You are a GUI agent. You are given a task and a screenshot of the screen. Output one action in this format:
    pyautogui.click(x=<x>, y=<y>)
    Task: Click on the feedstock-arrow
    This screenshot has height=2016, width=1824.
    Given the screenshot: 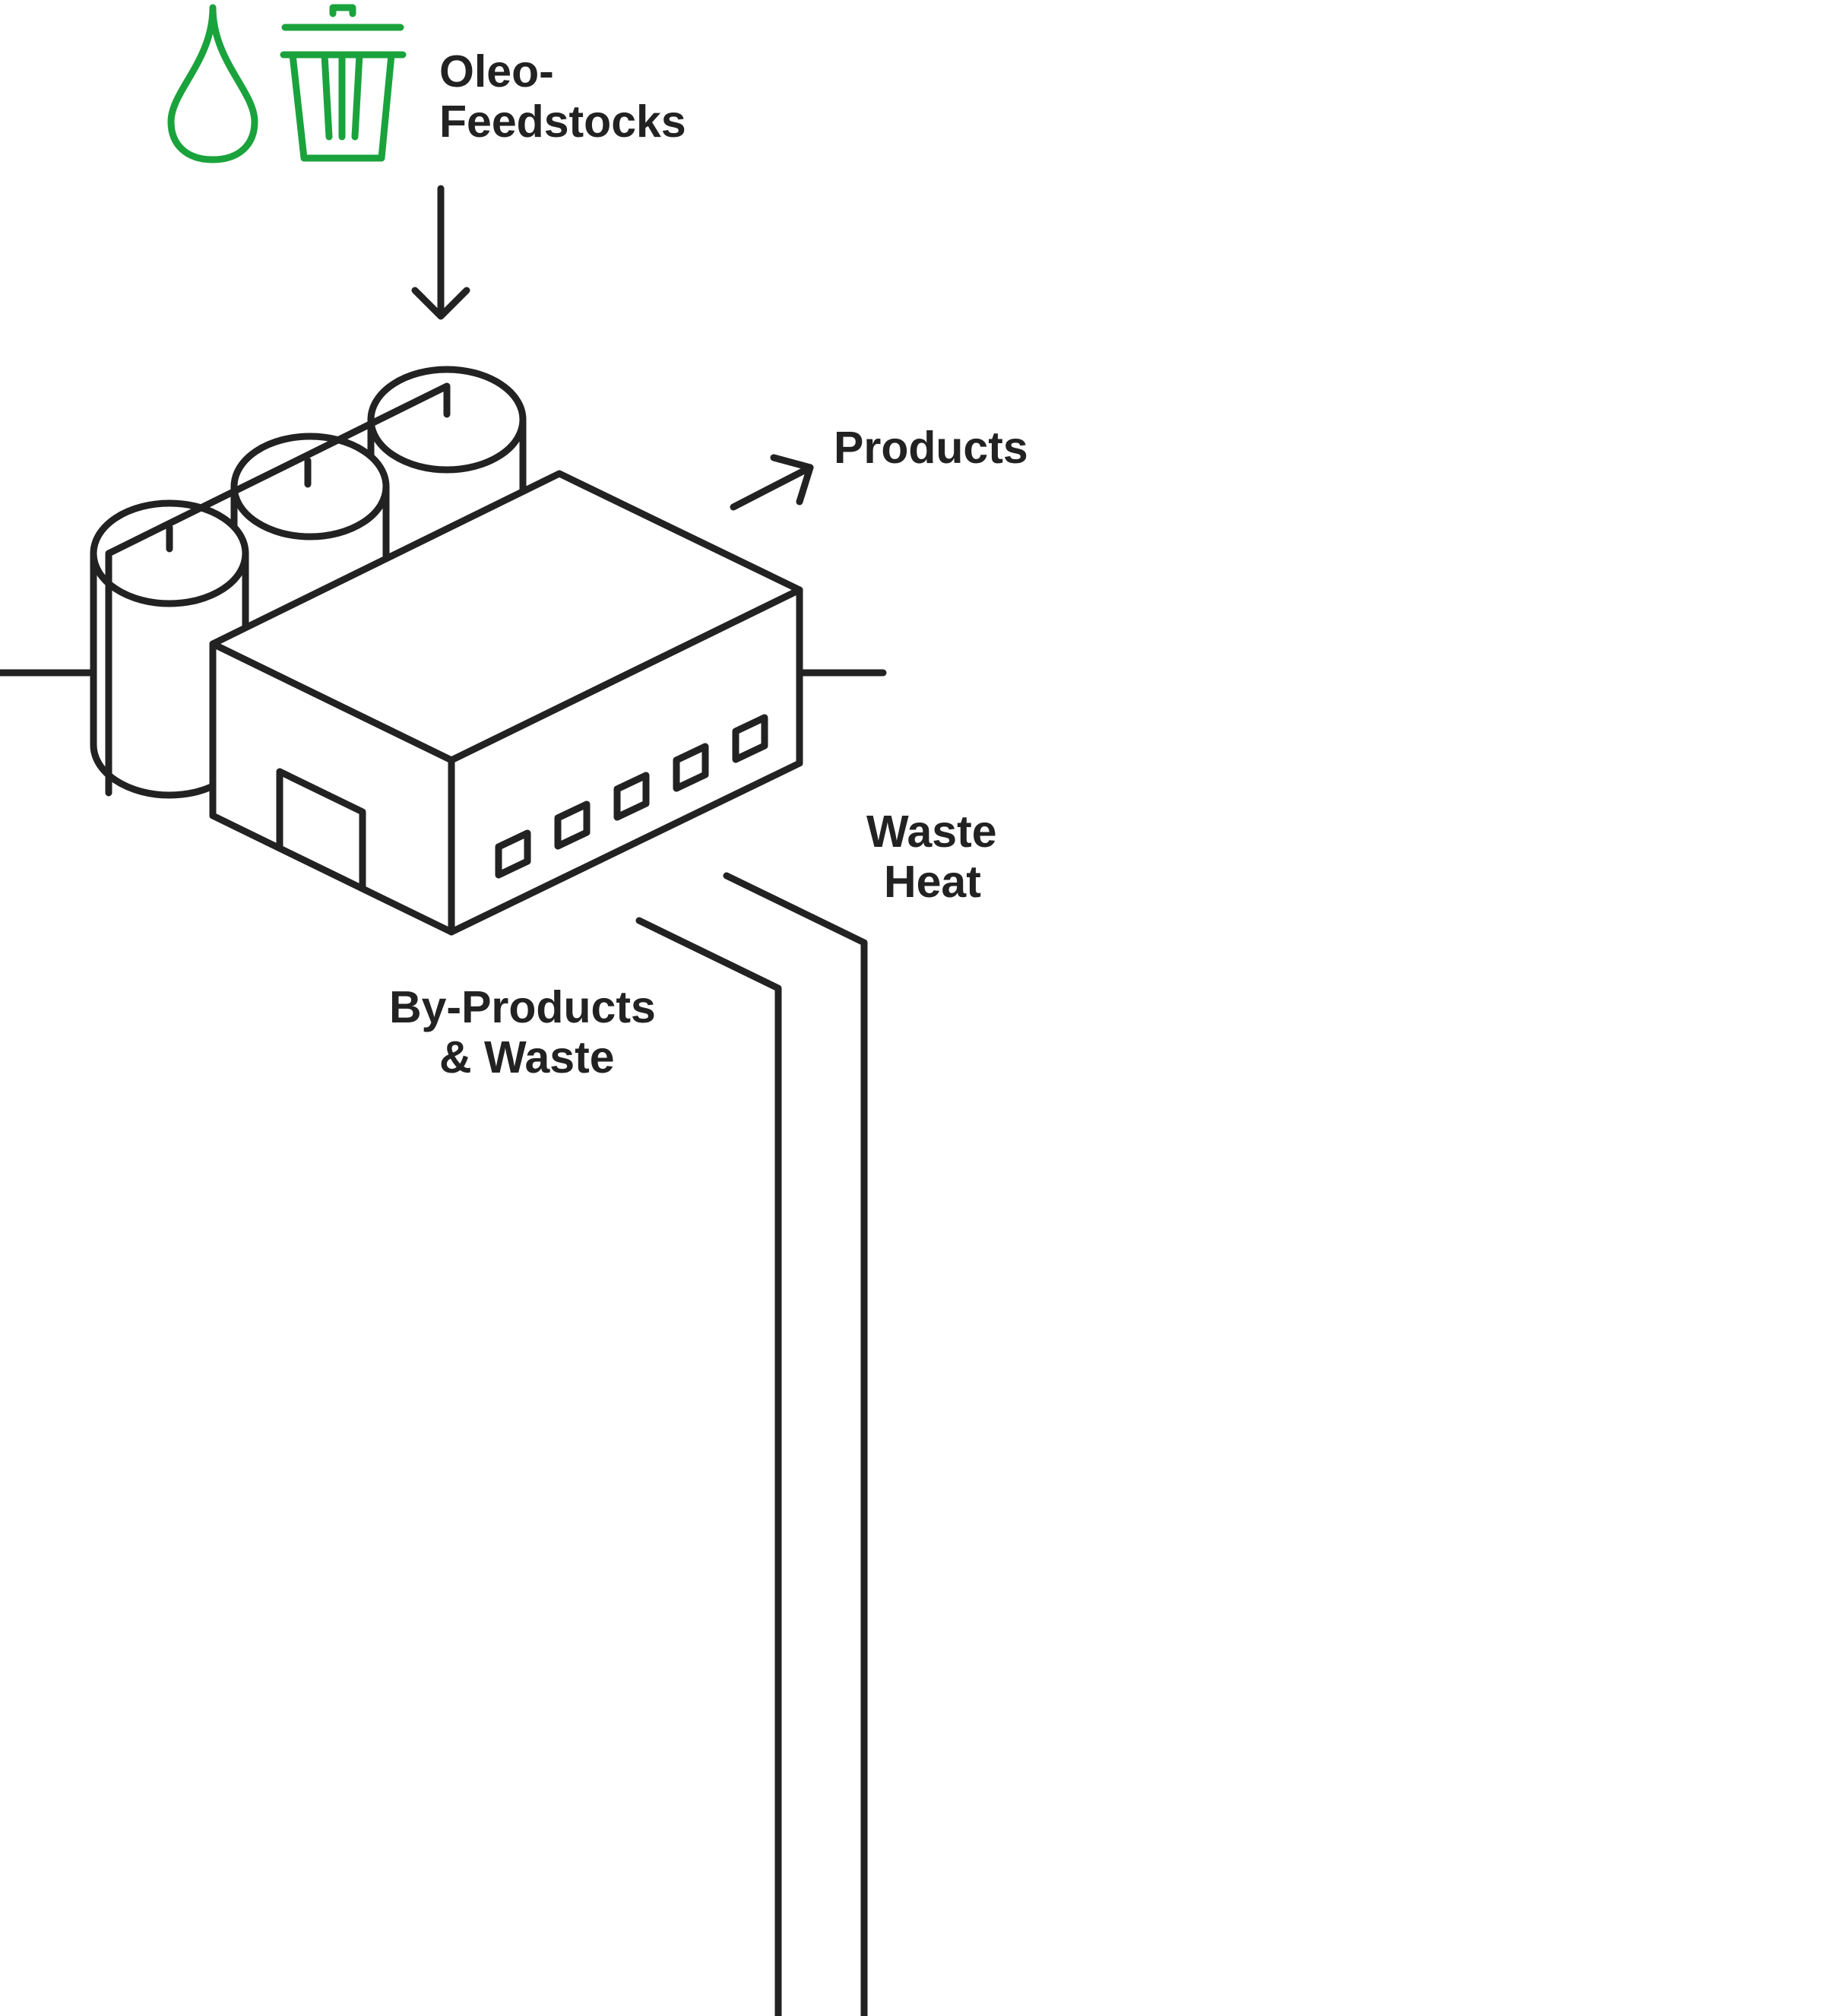 What is the action you would take?
    pyautogui.click(x=441, y=252)
    